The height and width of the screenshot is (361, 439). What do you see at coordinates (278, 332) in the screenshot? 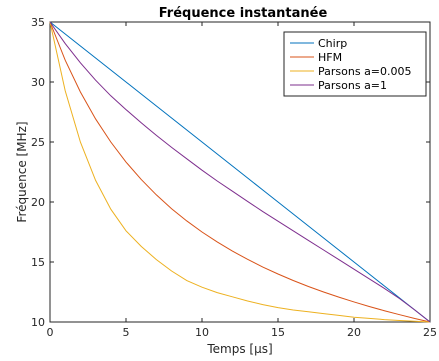
I see `x-tick-label: 15` at bounding box center [278, 332].